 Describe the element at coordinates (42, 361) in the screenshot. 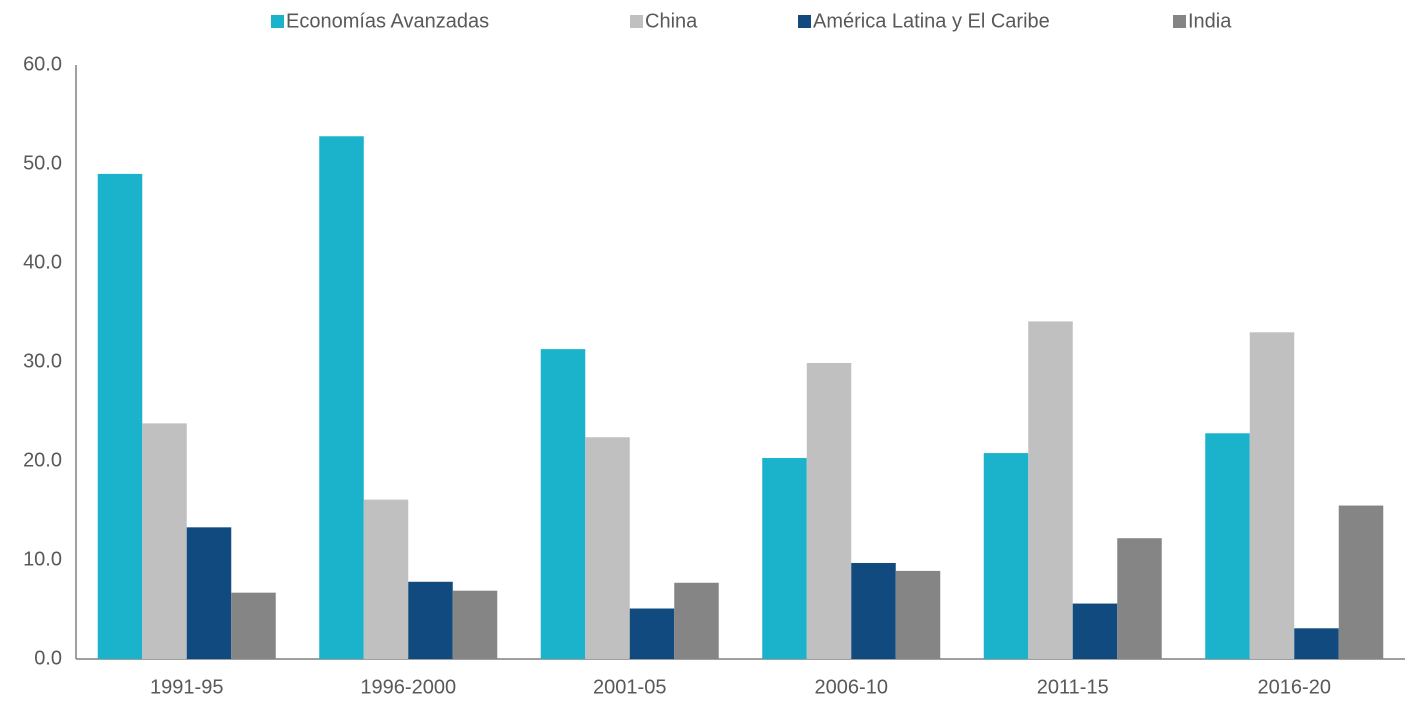

I see `y-tick-label: 30.0` at that location.